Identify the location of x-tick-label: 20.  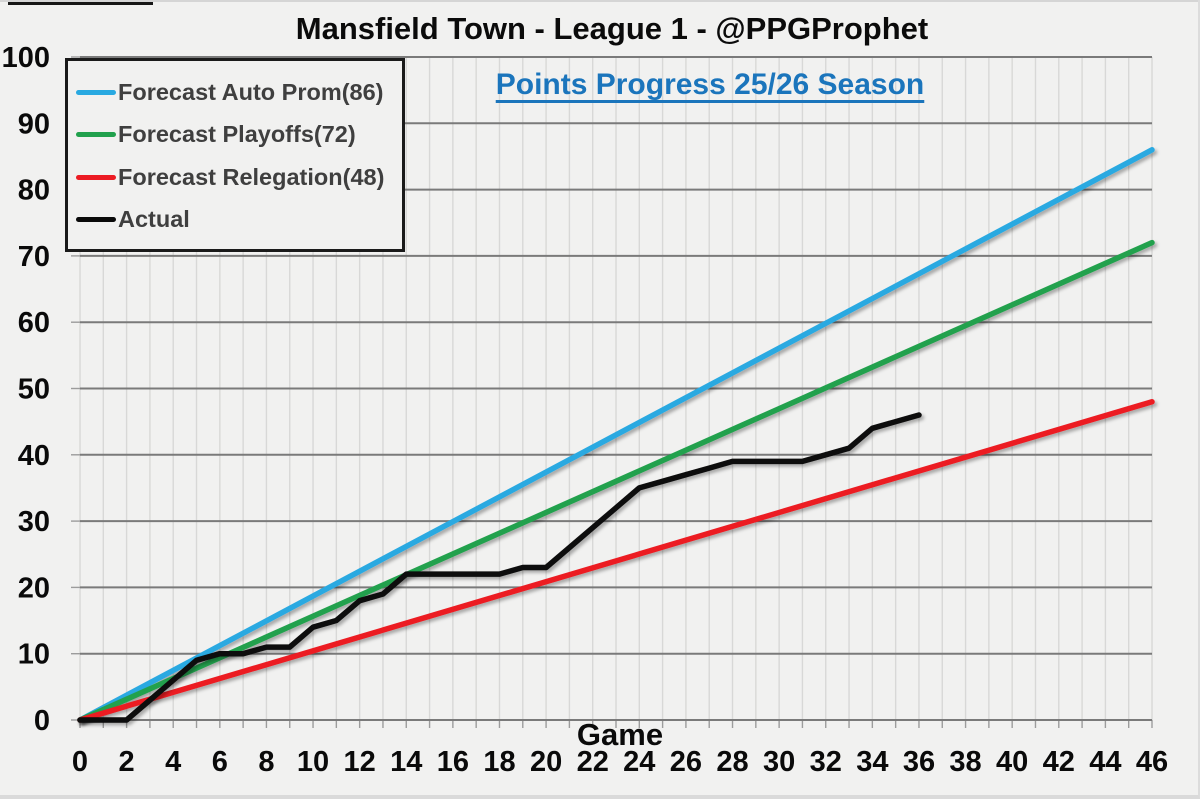
(546, 762).